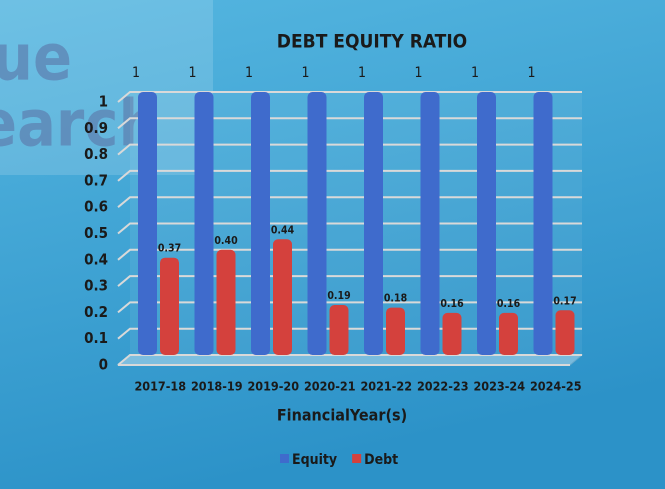  I want to click on x-tick-label: 2023-24, so click(499, 386).